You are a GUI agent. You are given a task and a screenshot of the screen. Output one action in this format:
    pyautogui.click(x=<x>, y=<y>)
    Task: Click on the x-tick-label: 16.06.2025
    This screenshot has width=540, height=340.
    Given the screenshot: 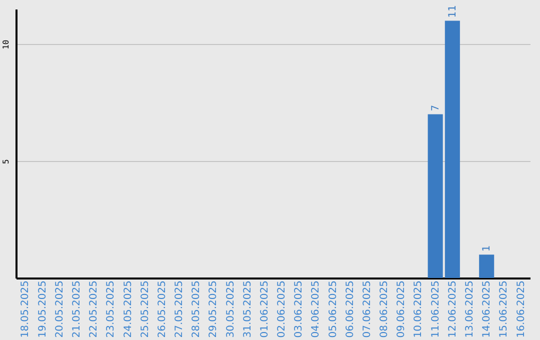 What is the action you would take?
    pyautogui.click(x=521, y=309)
    